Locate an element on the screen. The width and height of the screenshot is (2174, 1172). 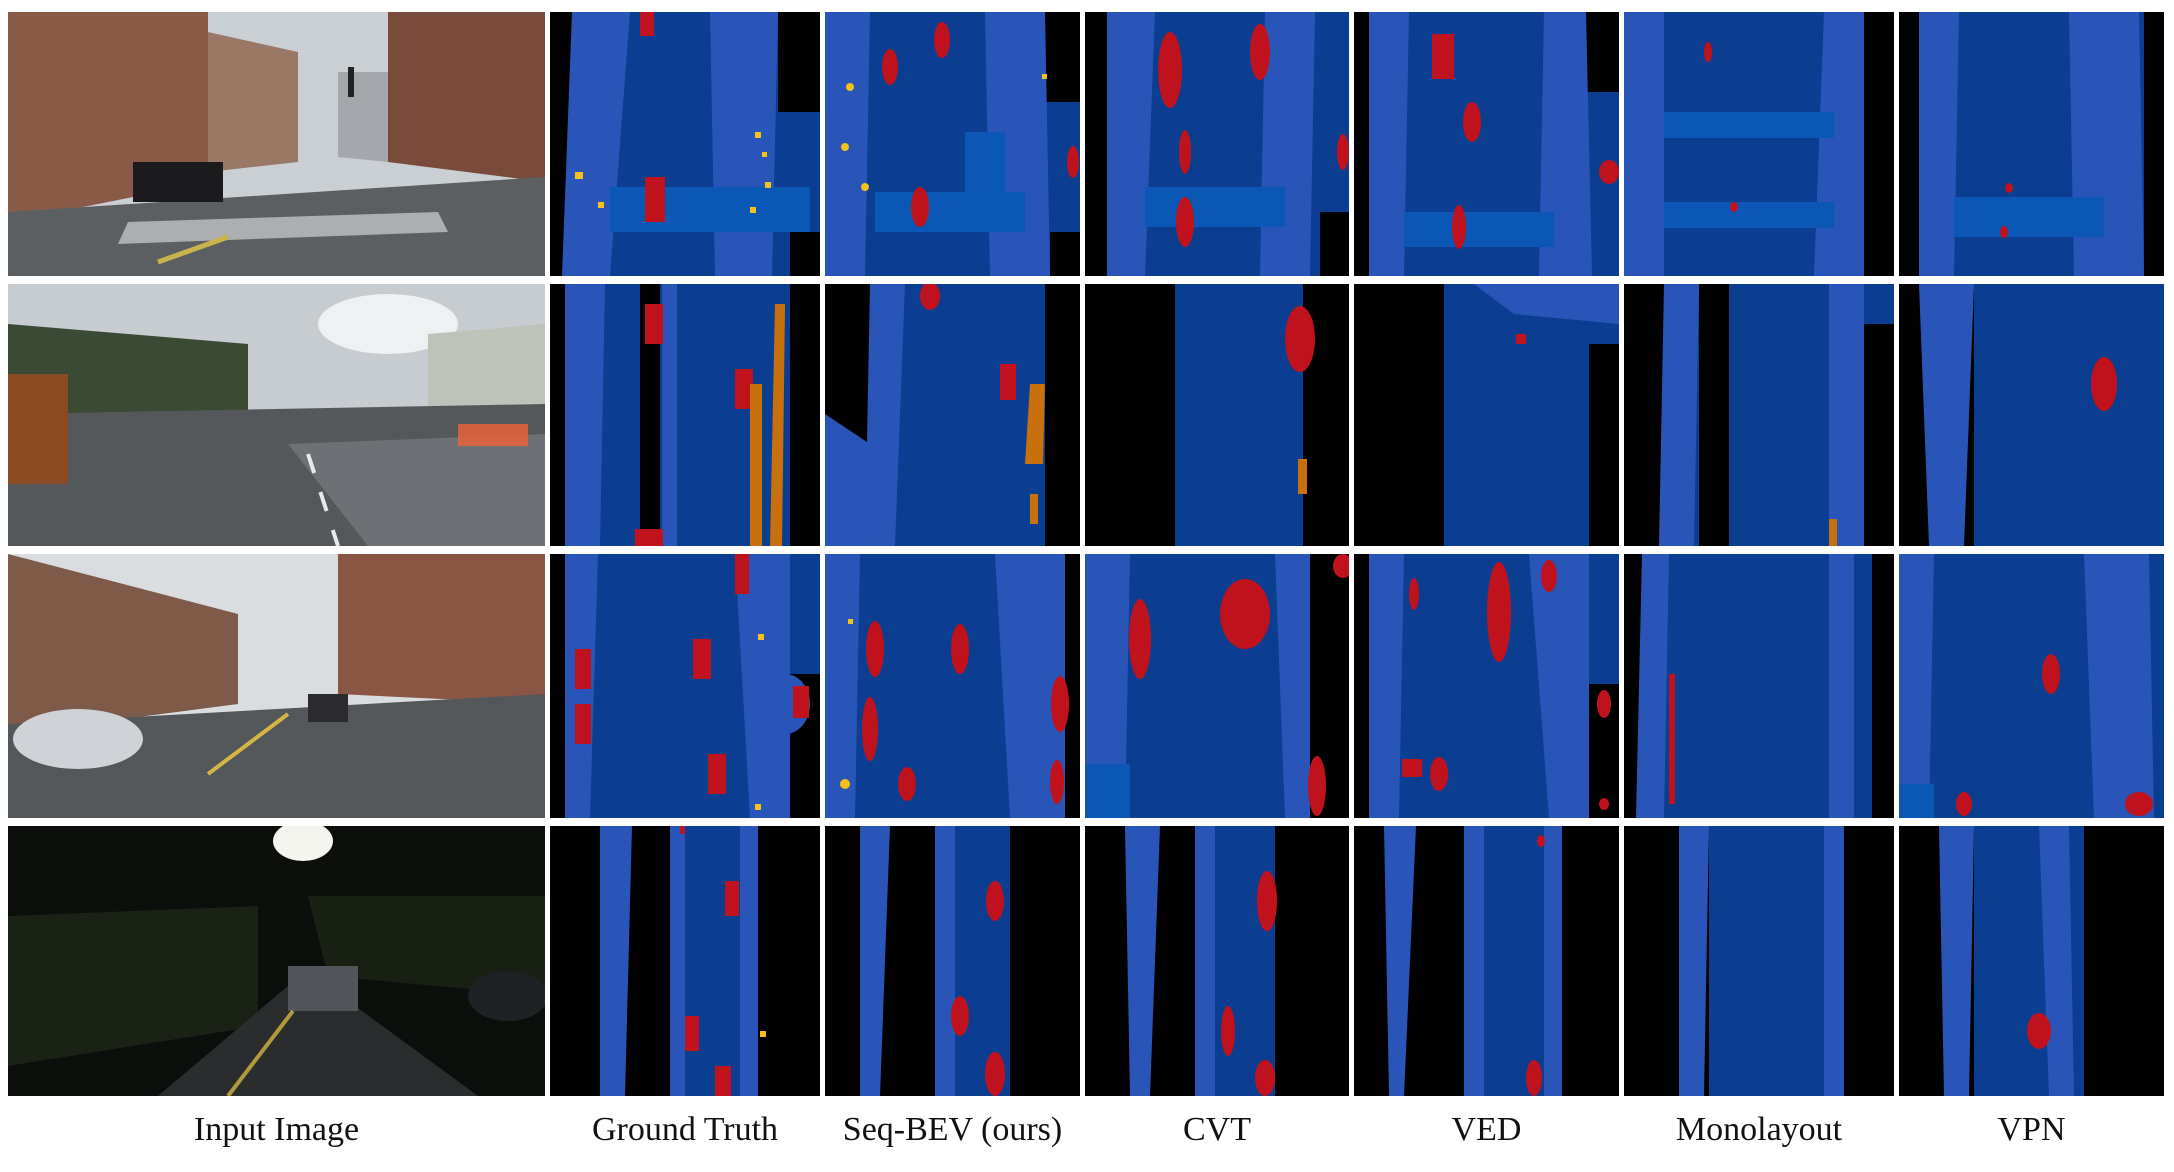
caption-input-image: Input Image is located at coordinates (276, 1129).